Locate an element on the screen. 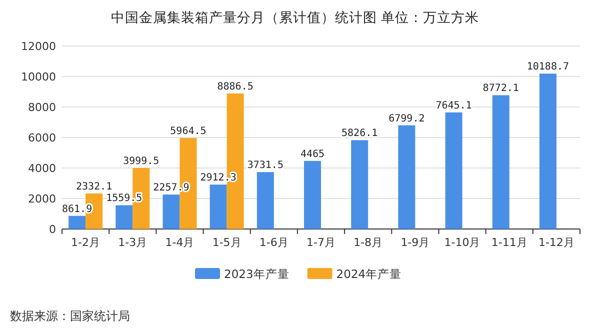 This screenshot has height=330, width=590. x-tick-label: 1-3月 is located at coordinates (133, 242).